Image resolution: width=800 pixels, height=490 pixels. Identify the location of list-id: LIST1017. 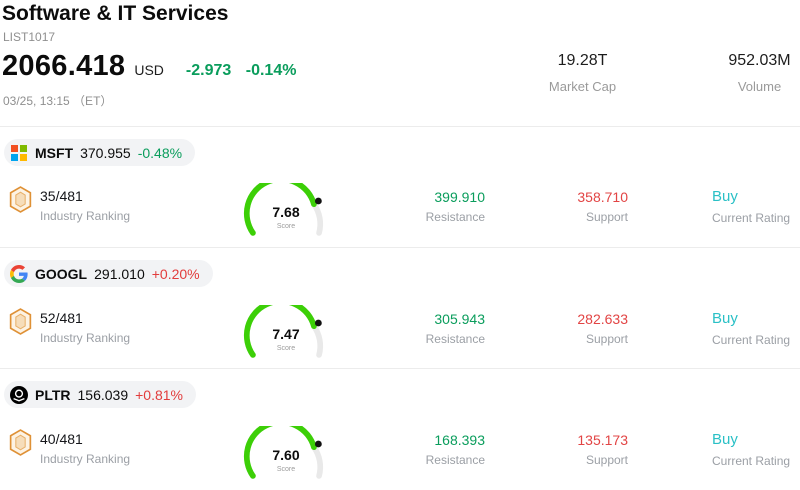
(29, 37).